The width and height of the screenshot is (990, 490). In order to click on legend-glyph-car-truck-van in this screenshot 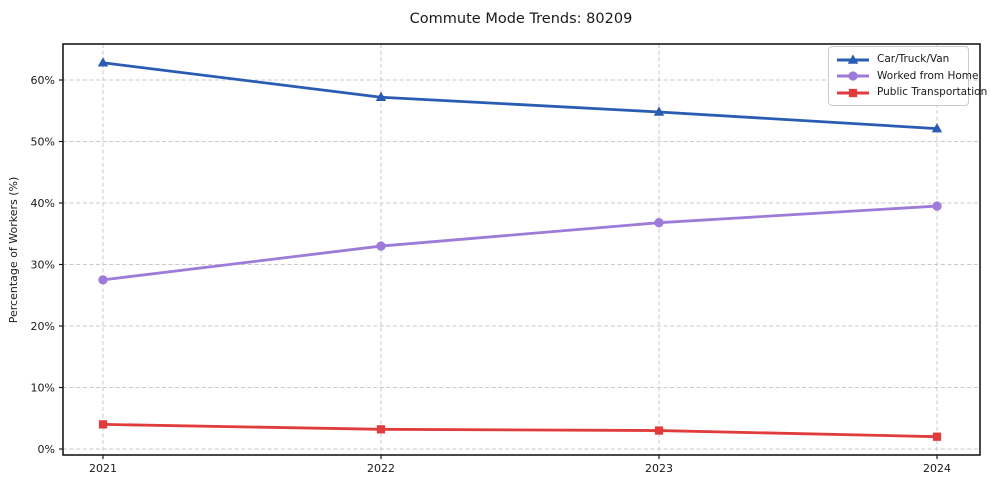, I will do `click(853, 58)`.